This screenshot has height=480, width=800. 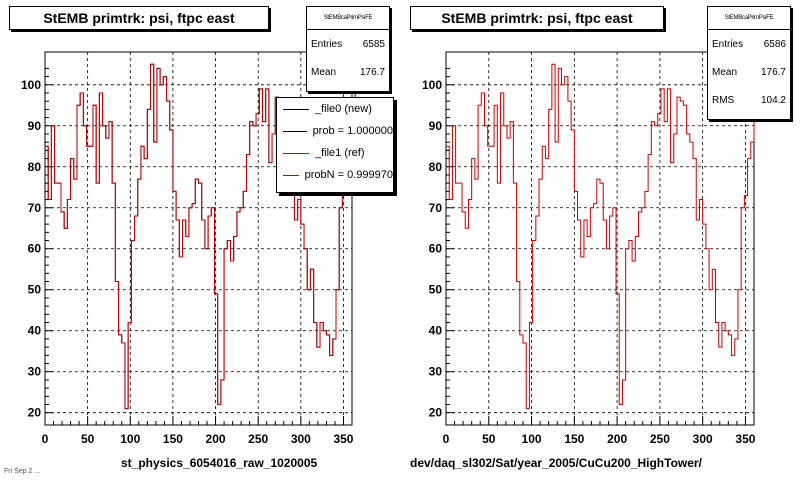 I want to click on panel1-stats-row-entries: Entries 6585, so click(x=348, y=44).